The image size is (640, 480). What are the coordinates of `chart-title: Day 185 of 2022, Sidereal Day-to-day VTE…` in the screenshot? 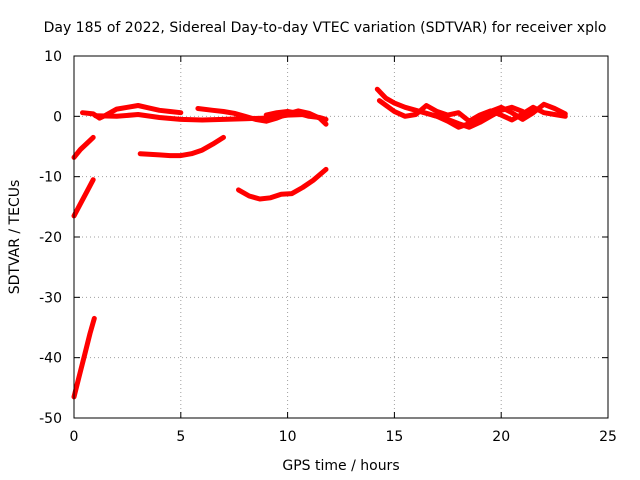 It's located at (325, 28).